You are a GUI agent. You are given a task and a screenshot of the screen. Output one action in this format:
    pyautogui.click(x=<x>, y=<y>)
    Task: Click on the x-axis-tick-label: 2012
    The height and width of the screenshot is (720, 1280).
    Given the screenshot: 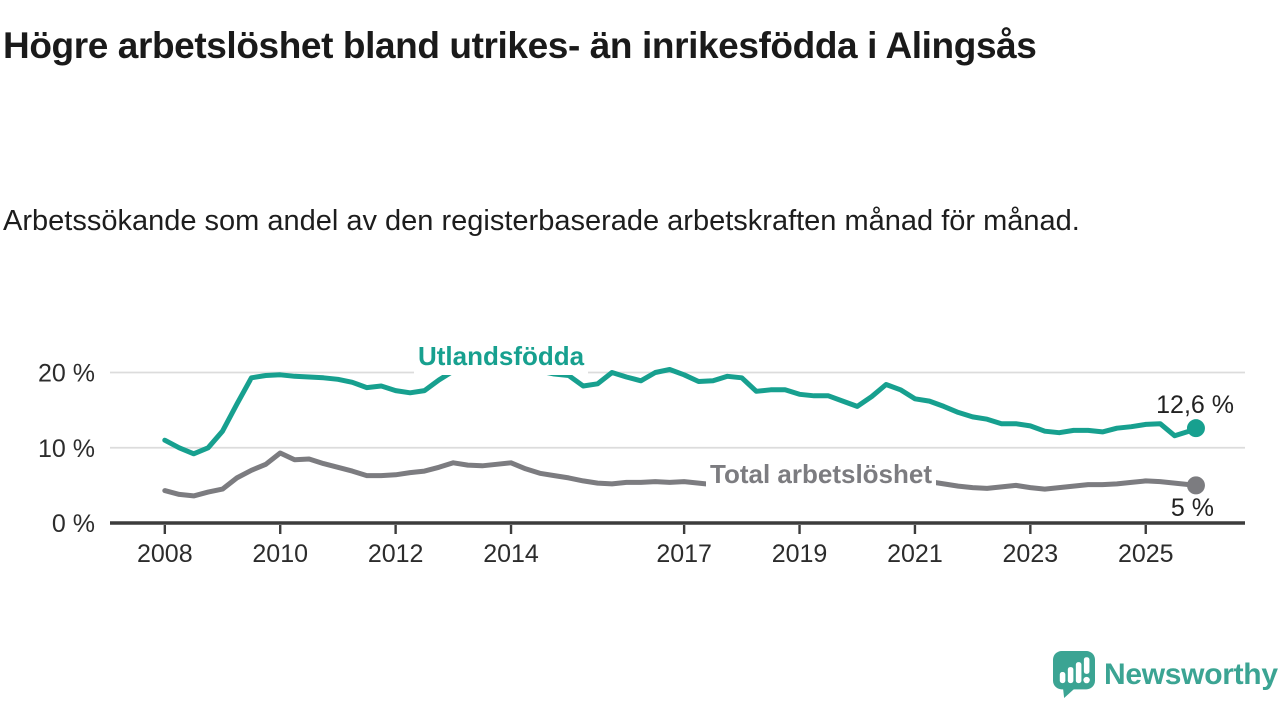 What is the action you would take?
    pyautogui.click(x=396, y=554)
    